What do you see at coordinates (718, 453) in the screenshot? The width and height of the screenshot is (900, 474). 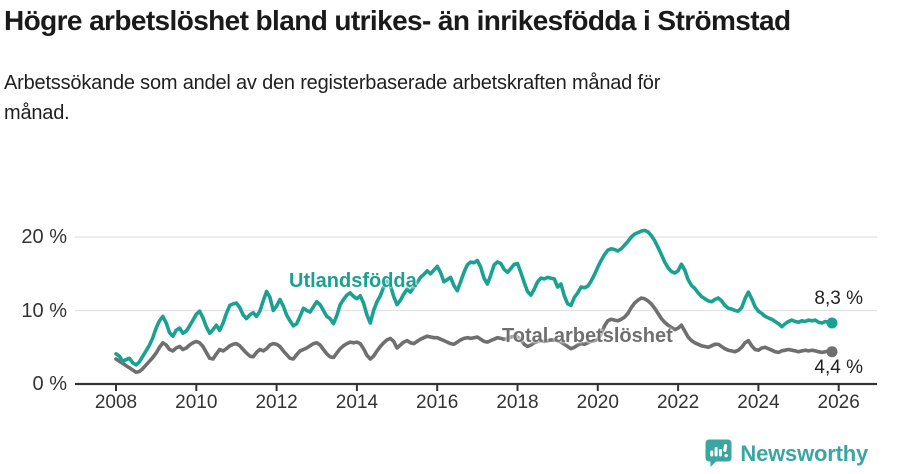 I see `newsworthy-bubble-chart-icon` at bounding box center [718, 453].